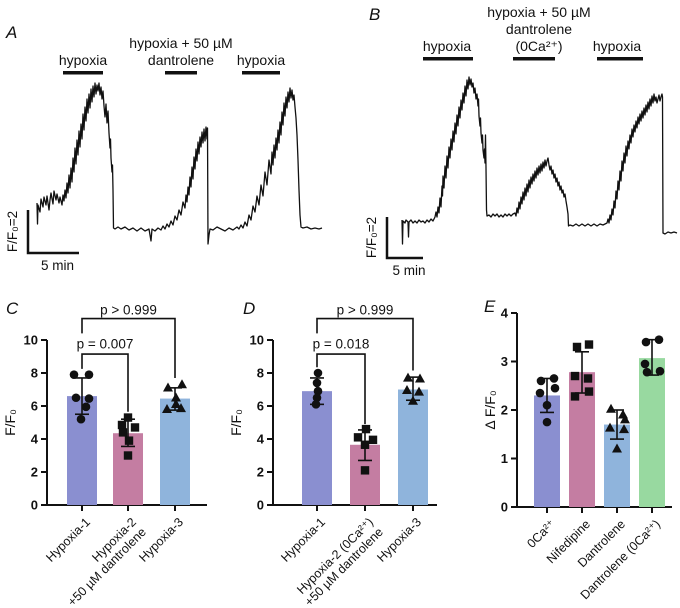 The height and width of the screenshot is (608, 680). Describe the element at coordinates (68, 540) in the screenshot. I see `x-category-line: Hypoxia-1` at that location.